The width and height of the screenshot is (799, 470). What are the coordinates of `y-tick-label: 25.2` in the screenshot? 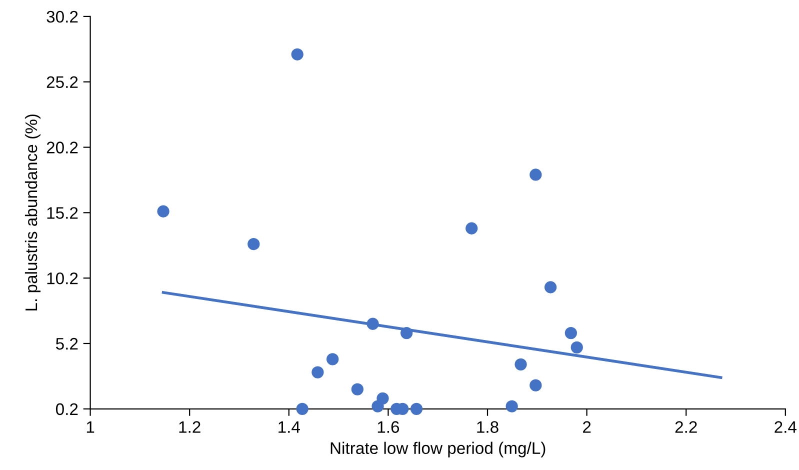 It's located at (62, 82).